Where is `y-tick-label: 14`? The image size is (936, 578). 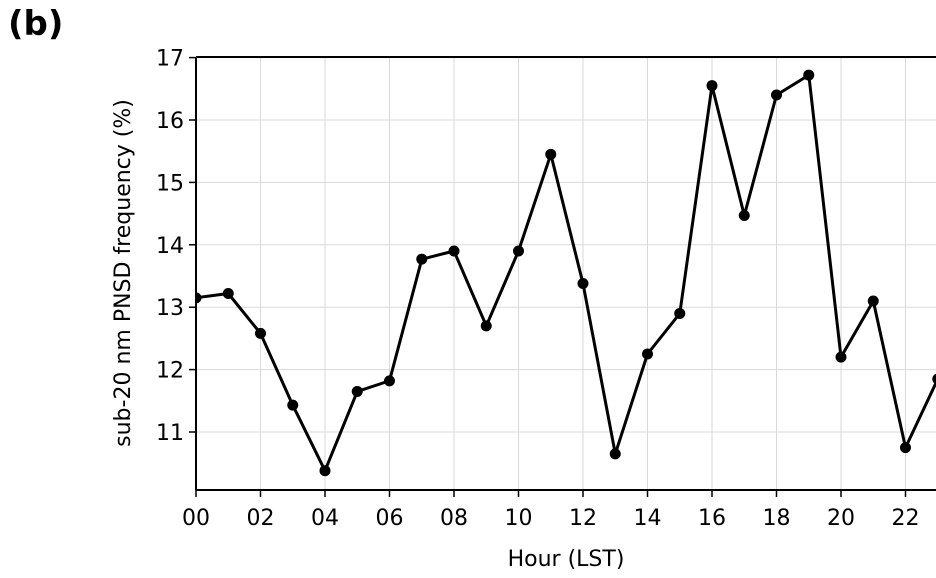
y-tick-label: 14 is located at coordinates (170, 246).